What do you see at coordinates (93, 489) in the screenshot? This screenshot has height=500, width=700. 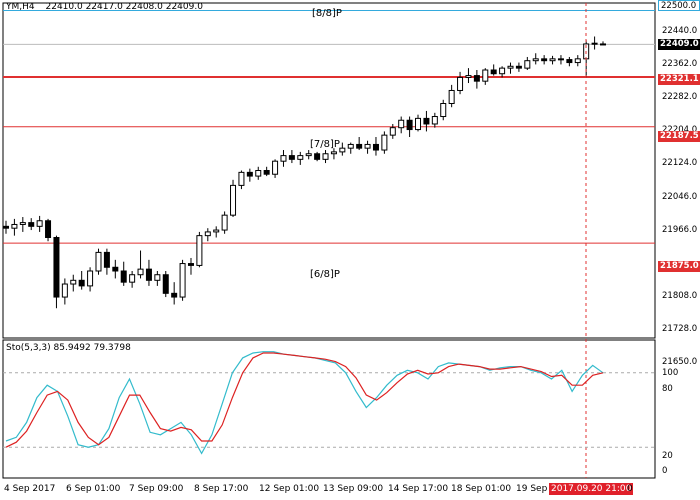 I see `time-label: 6 Sep 01:00` at bounding box center [93, 489].